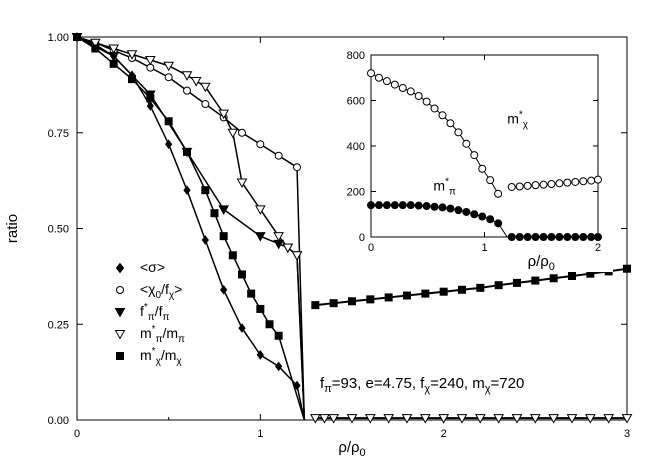 The width and height of the screenshot is (654, 470). What do you see at coordinates (435, 133) in the screenshot?
I see `inset-series-mchi_star` at bounding box center [435, 133].